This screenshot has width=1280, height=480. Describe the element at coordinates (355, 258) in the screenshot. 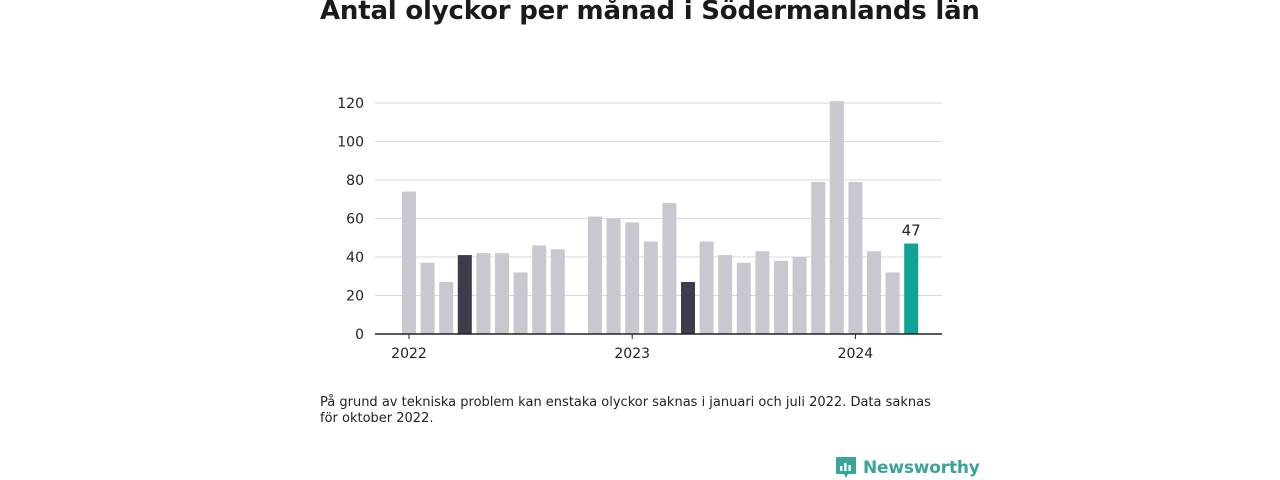

I see `y-tick-label: 40` at that location.